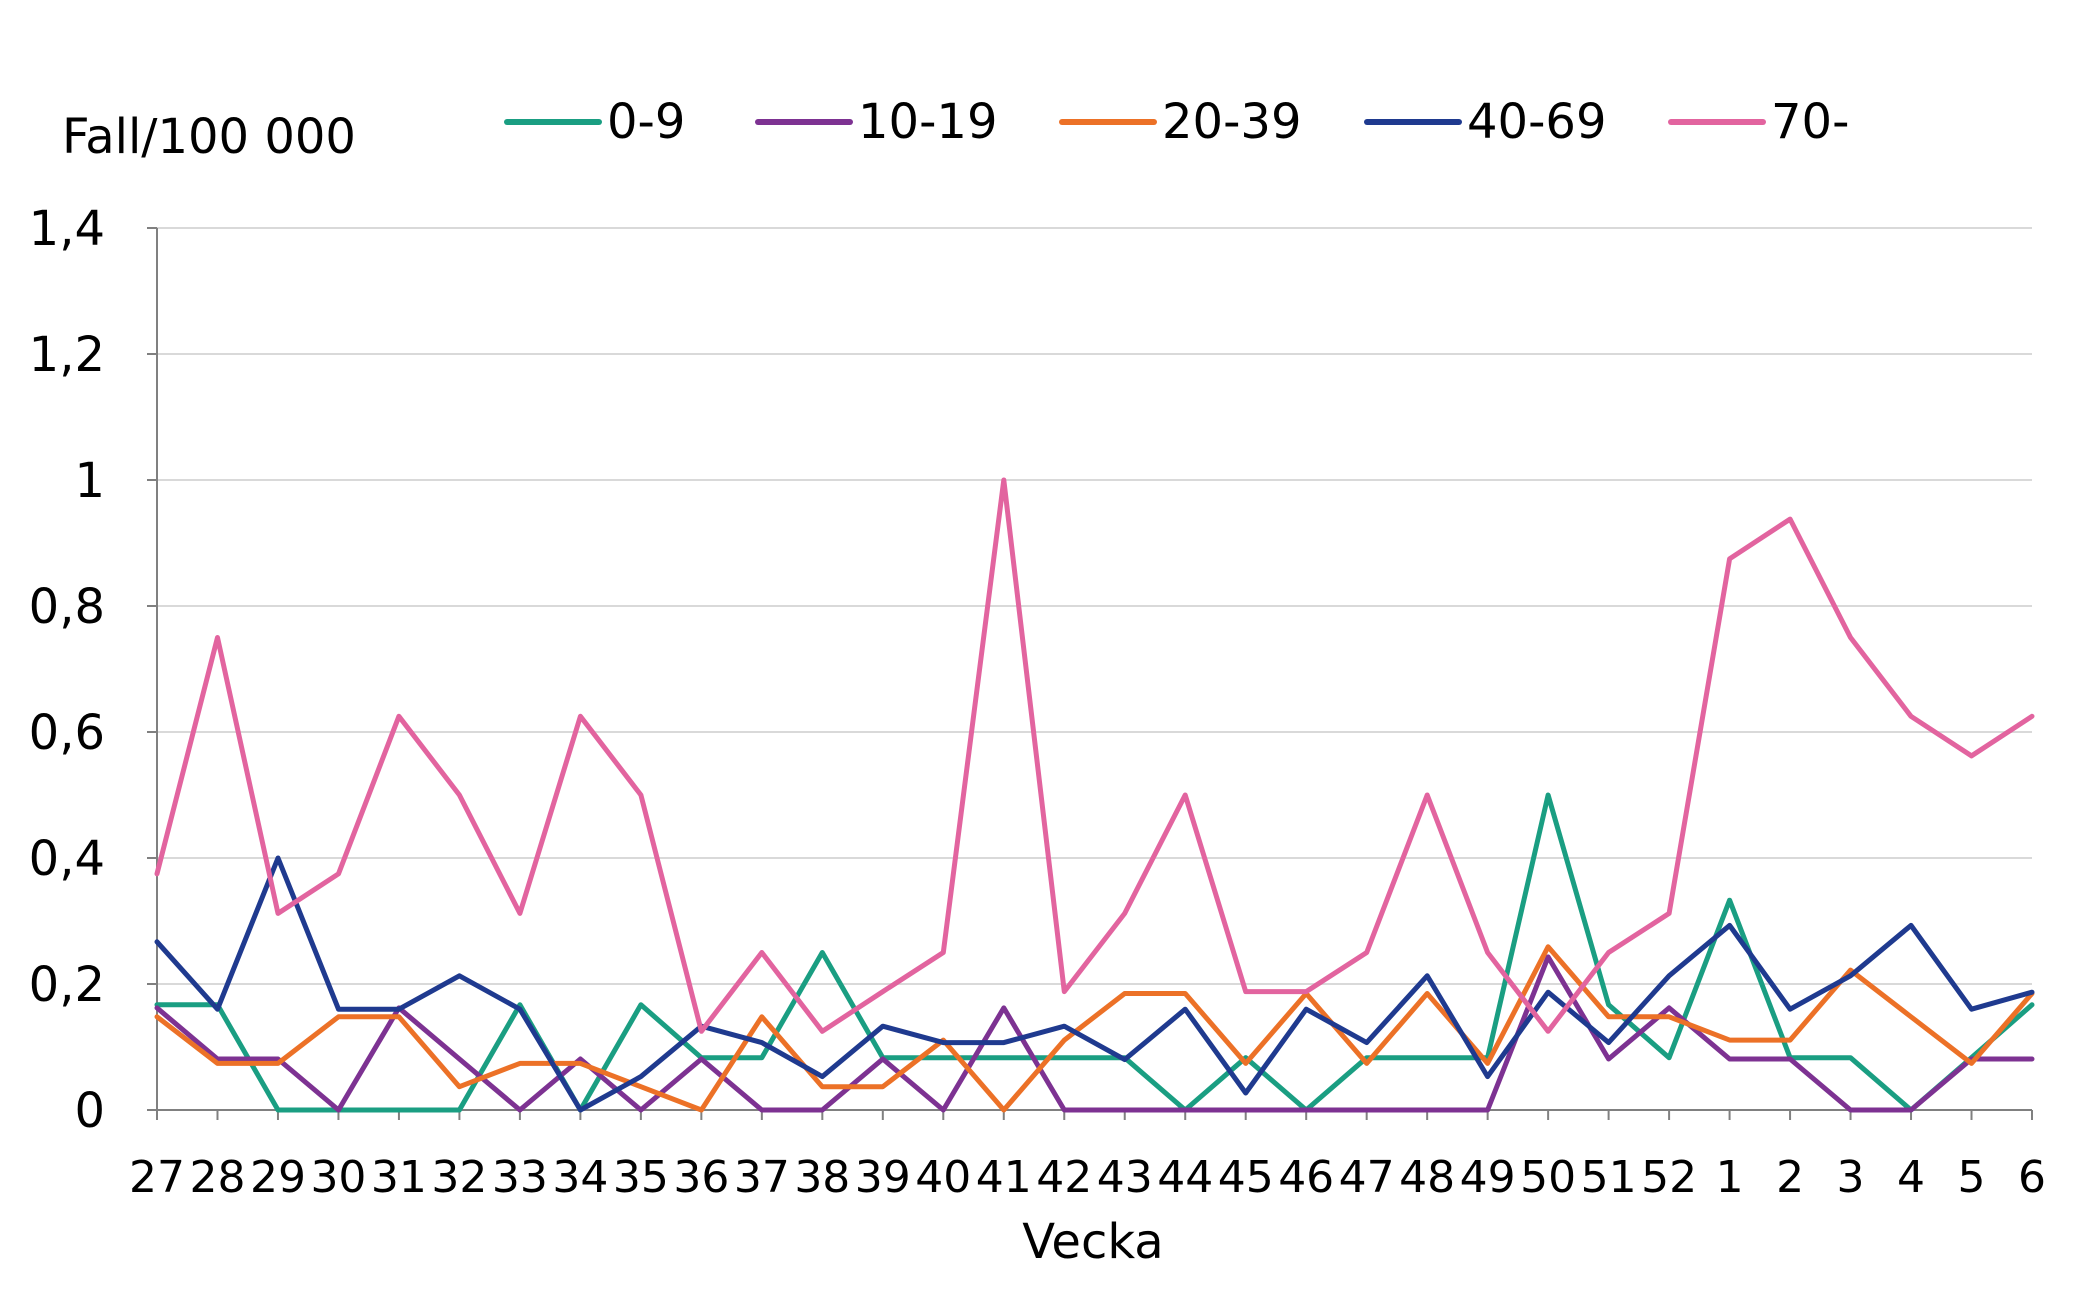  I want to click on y-tick-label: 0,2, so click(67, 985).